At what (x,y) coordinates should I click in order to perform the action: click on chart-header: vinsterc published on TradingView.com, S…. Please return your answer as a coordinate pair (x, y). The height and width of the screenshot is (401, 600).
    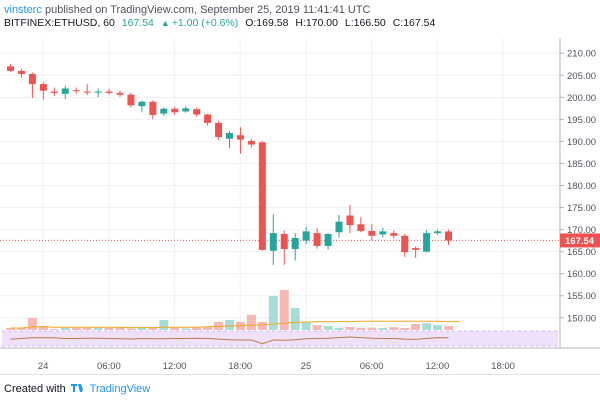
    Looking at the image, I should click on (300, 19).